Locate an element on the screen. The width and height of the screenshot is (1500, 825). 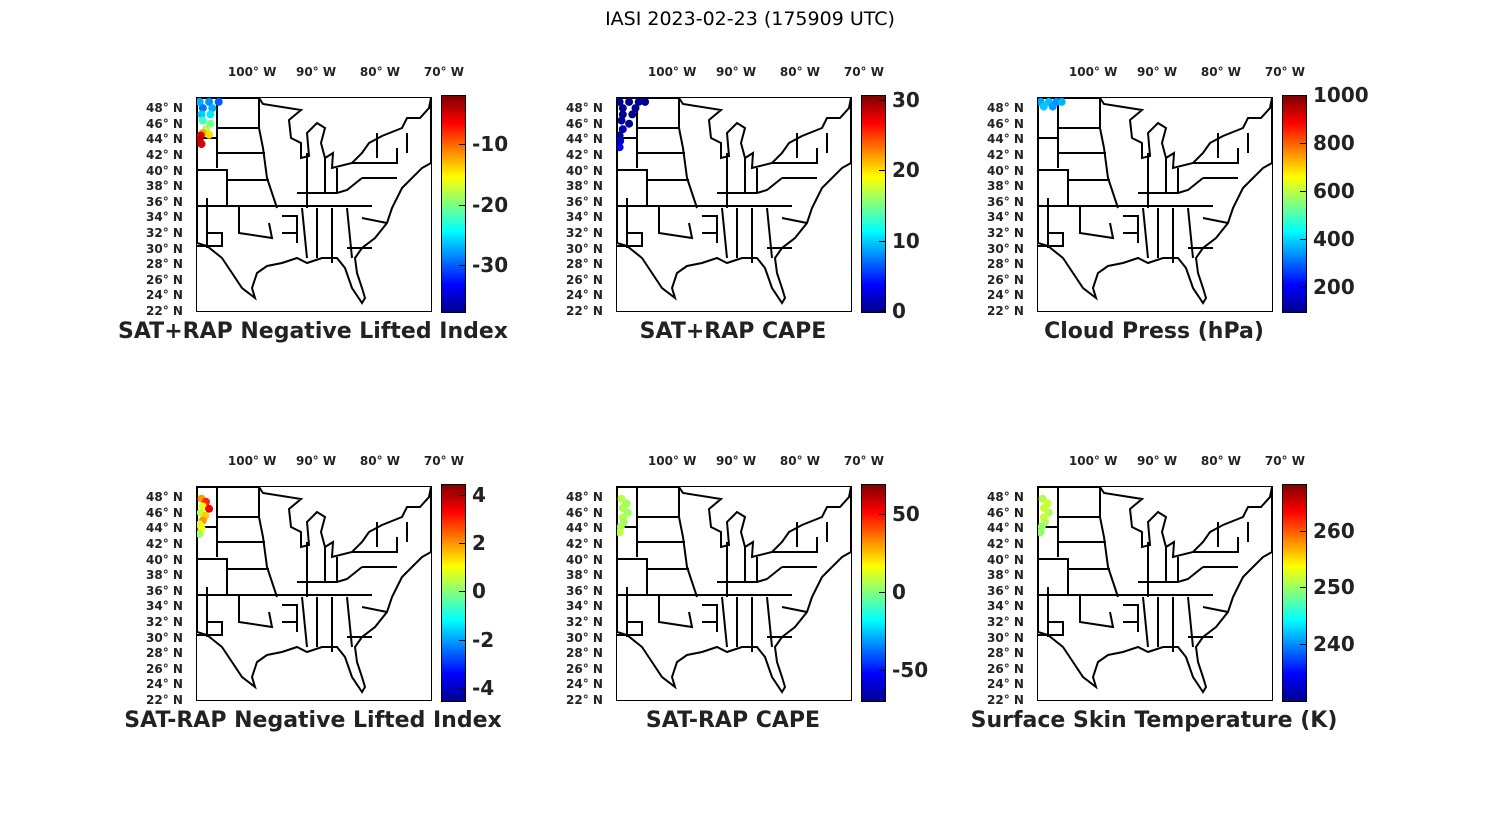
colorbar-tick-label: 4 is located at coordinates (479, 494).